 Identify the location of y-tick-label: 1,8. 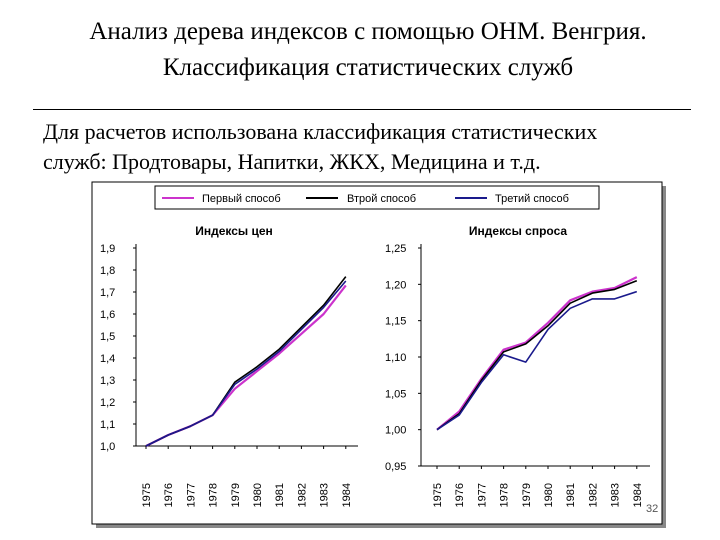
(107, 271).